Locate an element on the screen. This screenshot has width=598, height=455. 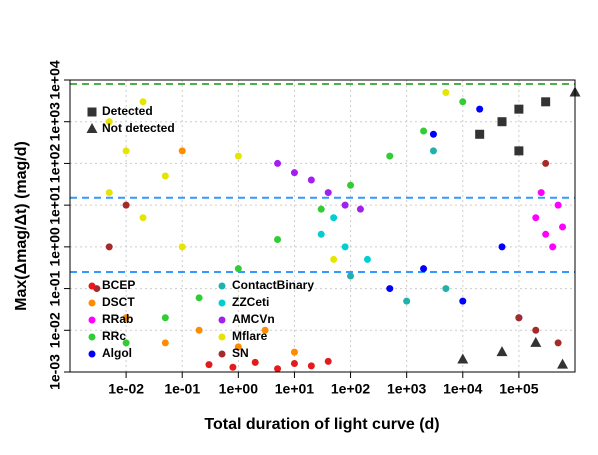
legend-label: SN is located at coordinates (240, 353).